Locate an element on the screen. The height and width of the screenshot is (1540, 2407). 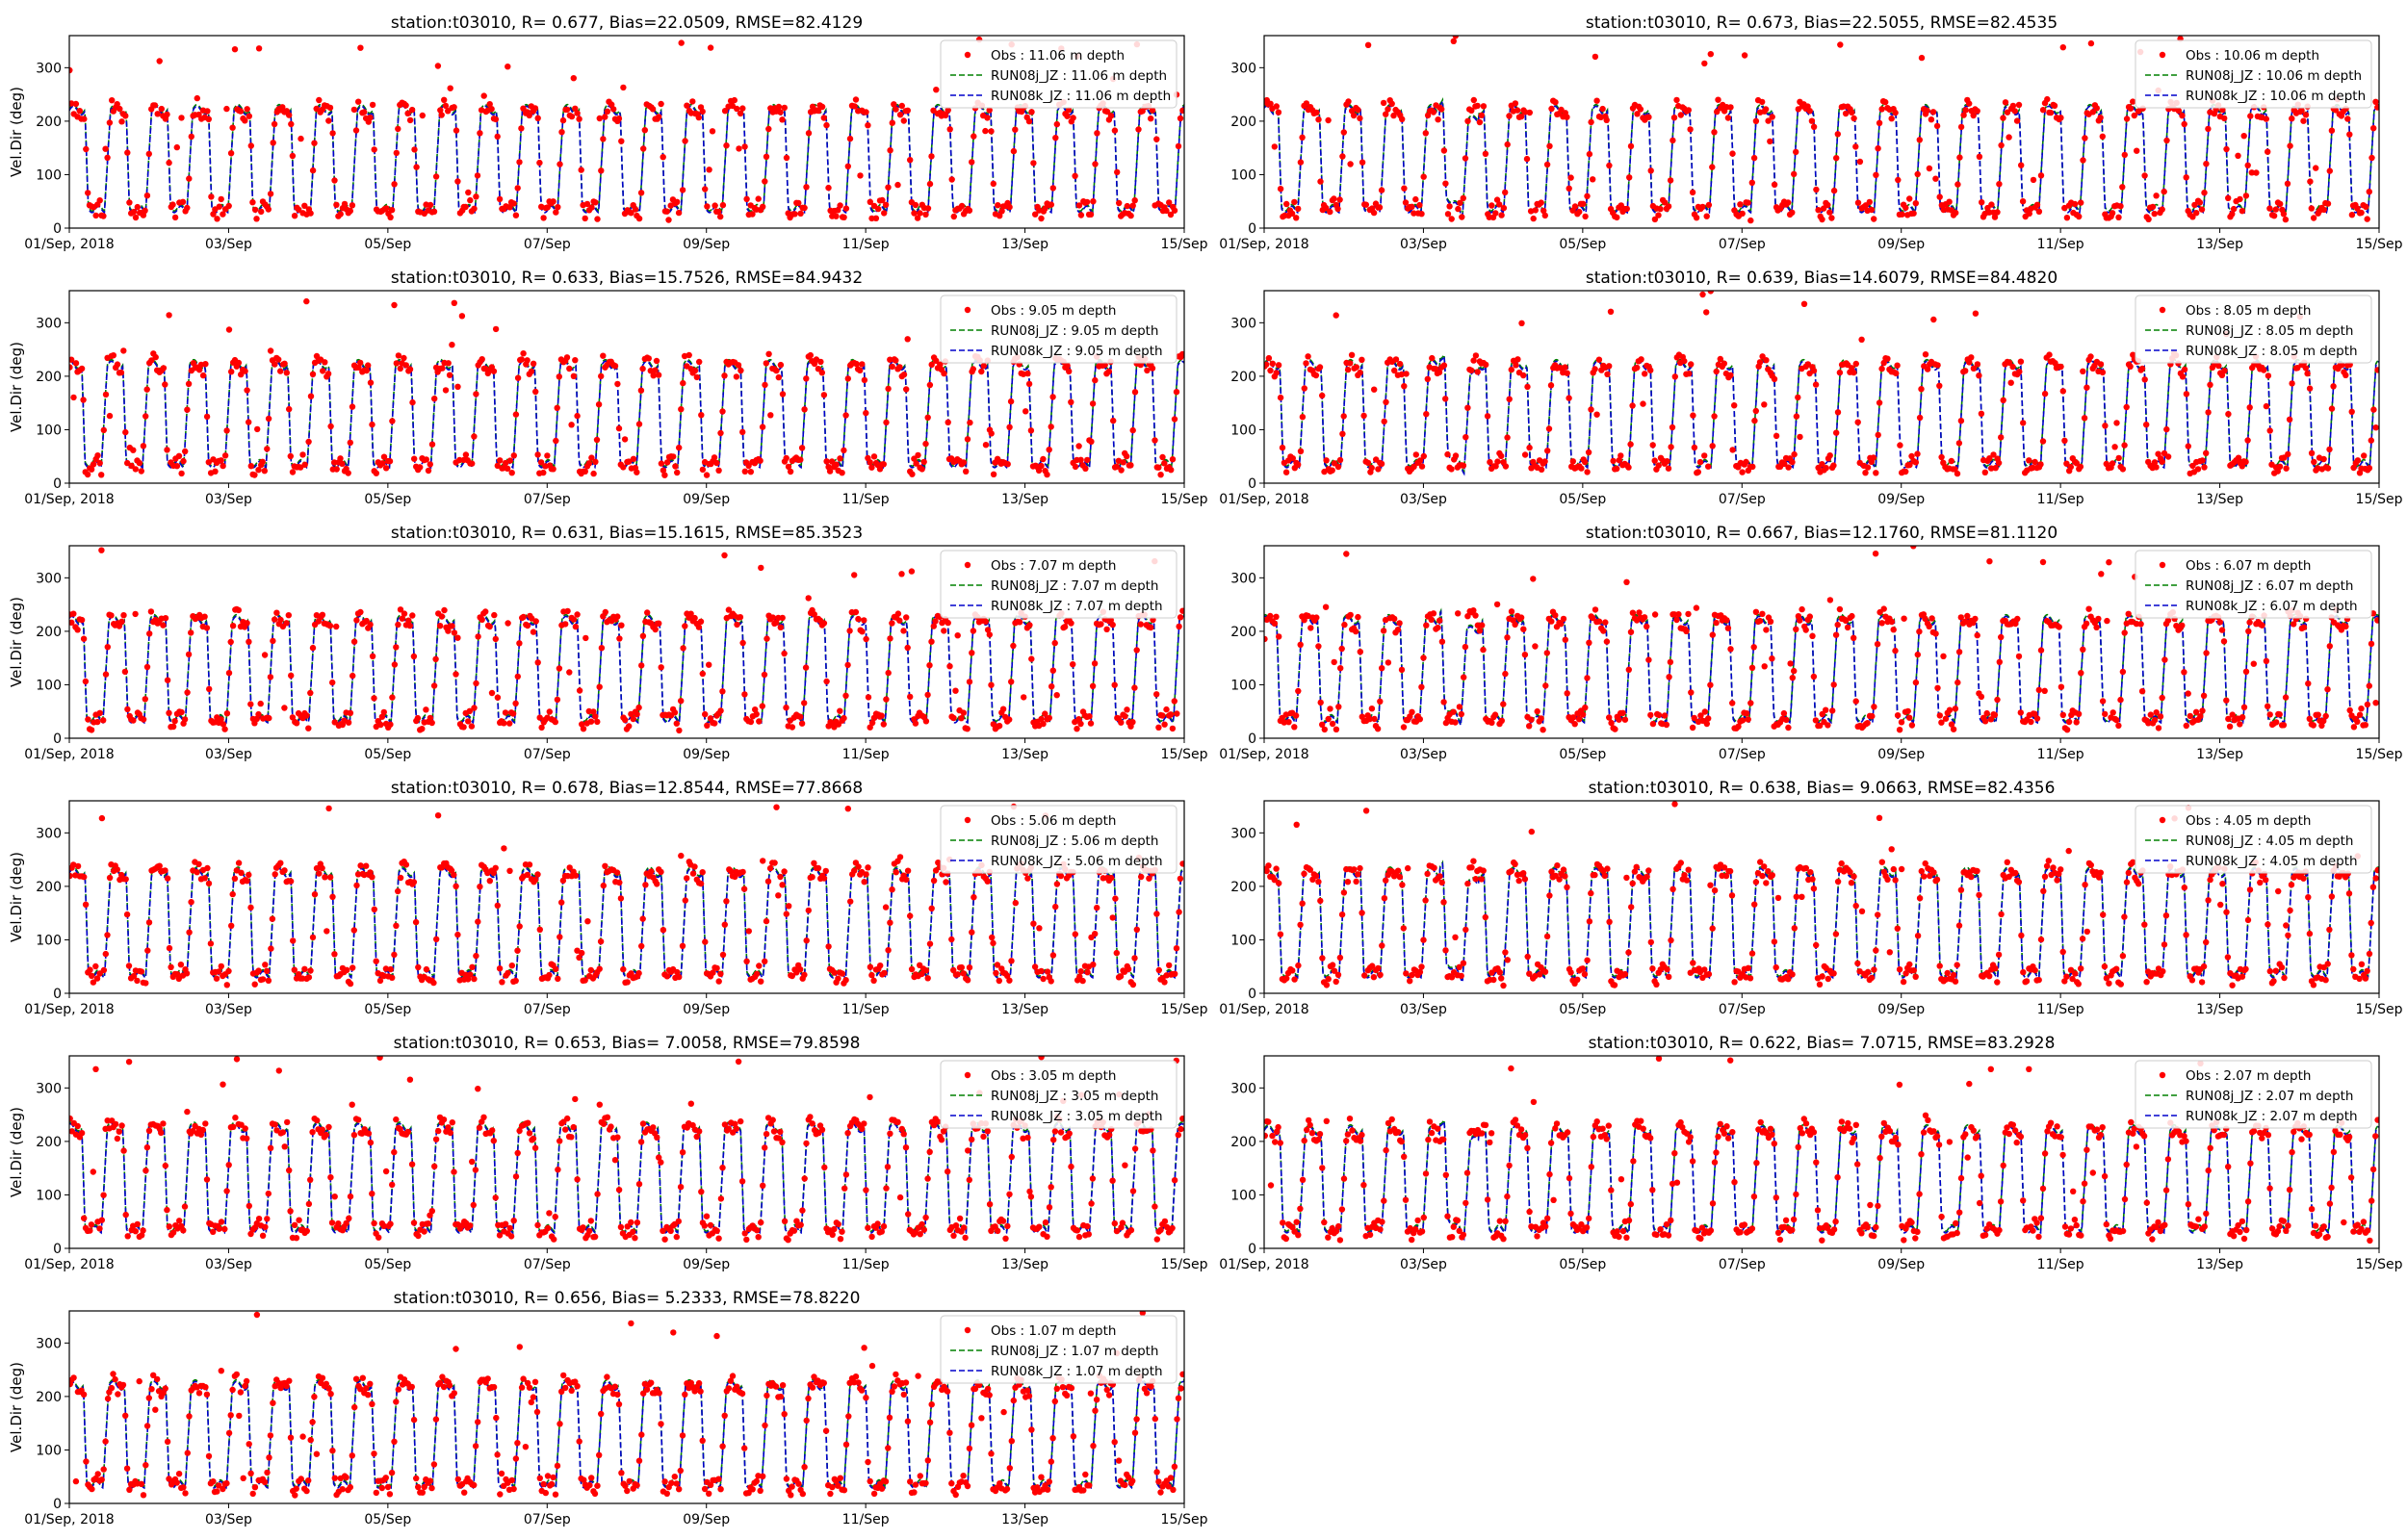
y-tick-label: 200 is located at coordinates (1243, 122).